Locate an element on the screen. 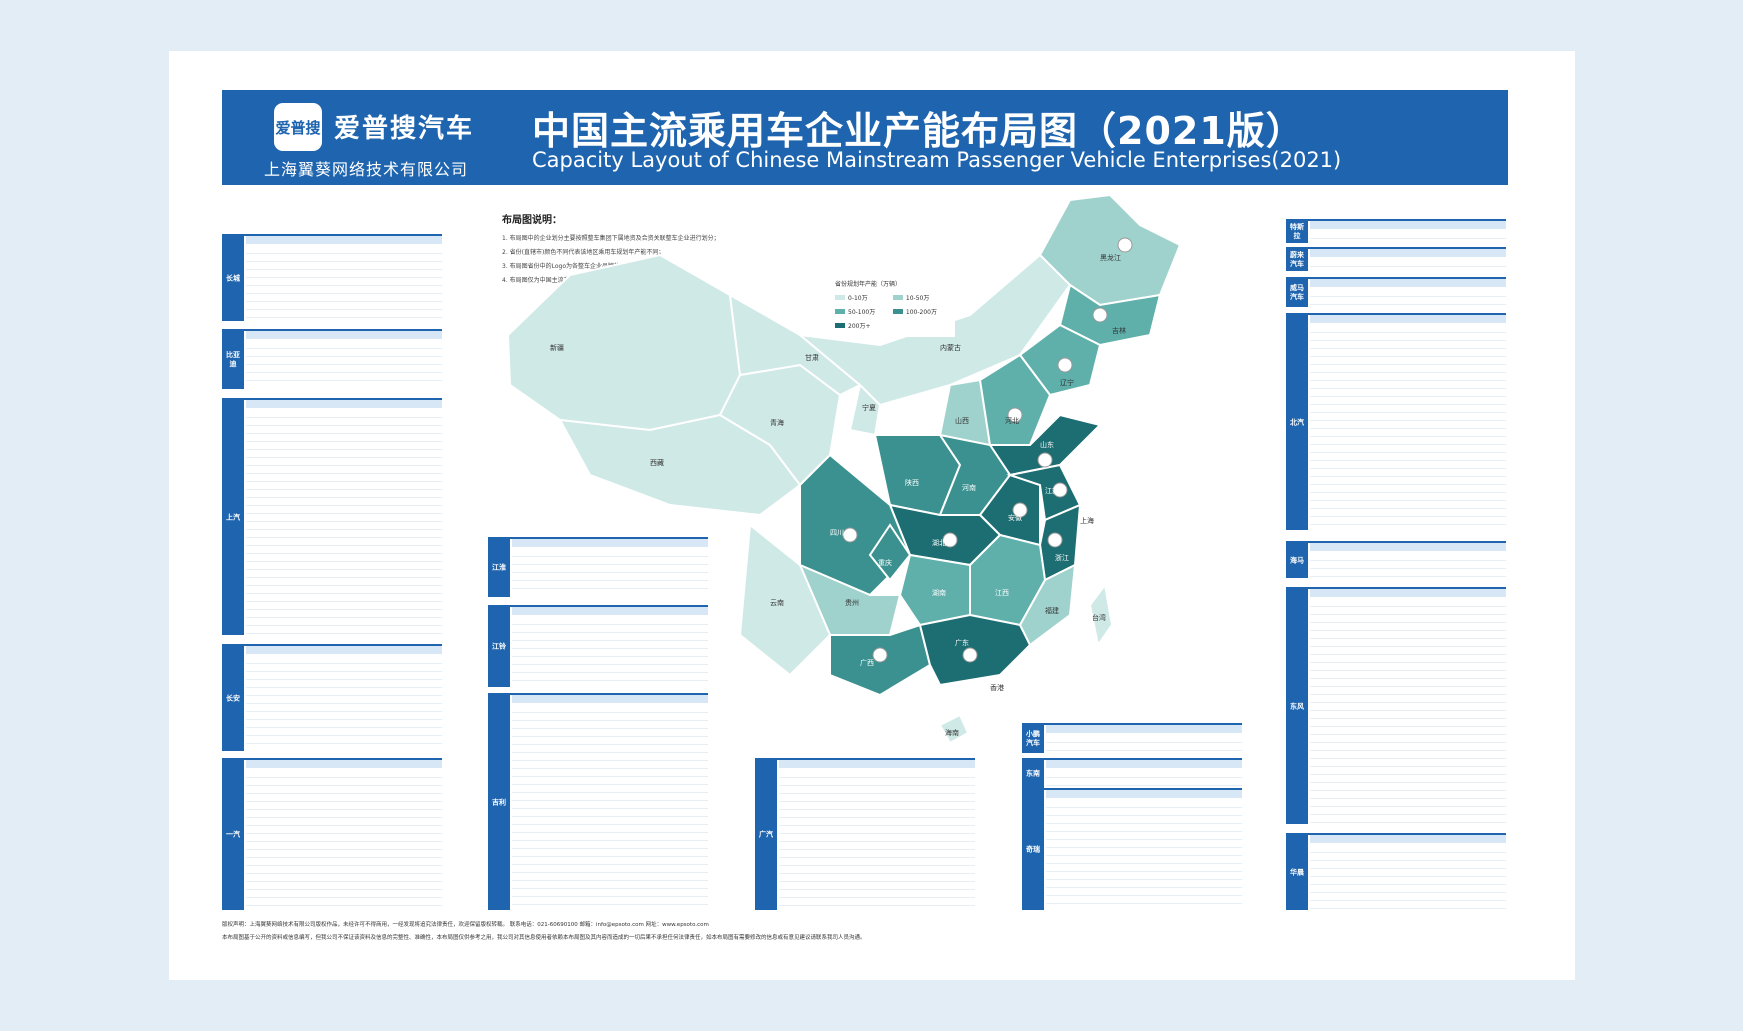 This screenshot has height=1031, width=1743. legend-label: 0-10万 is located at coordinates (858, 298).